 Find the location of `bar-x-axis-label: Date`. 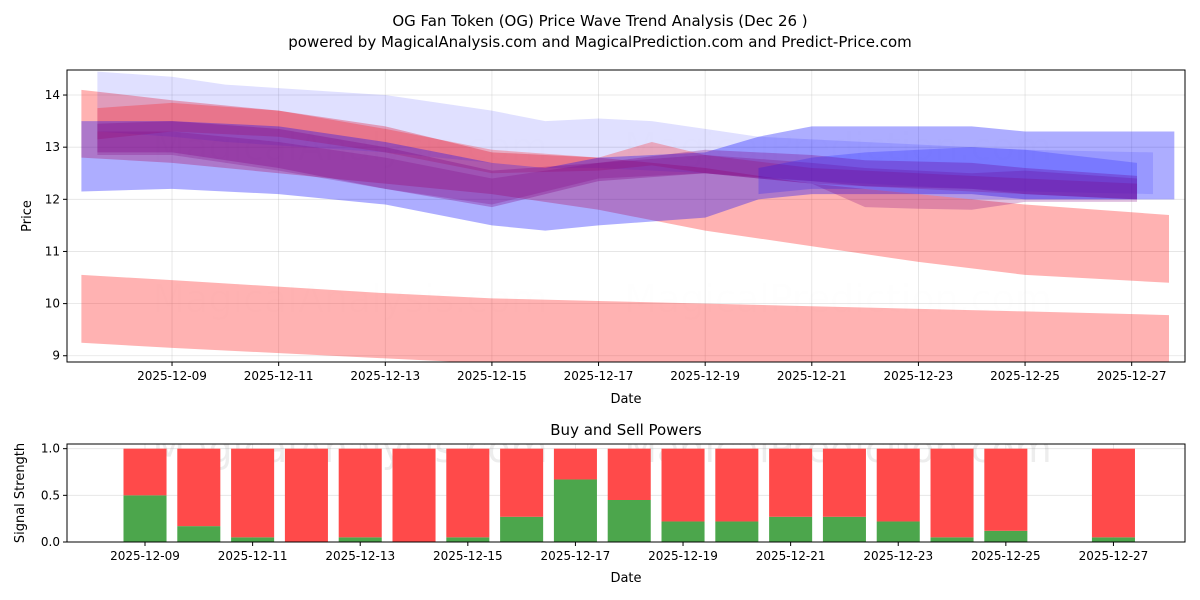

bar-x-axis-label: Date is located at coordinates (625, 578).